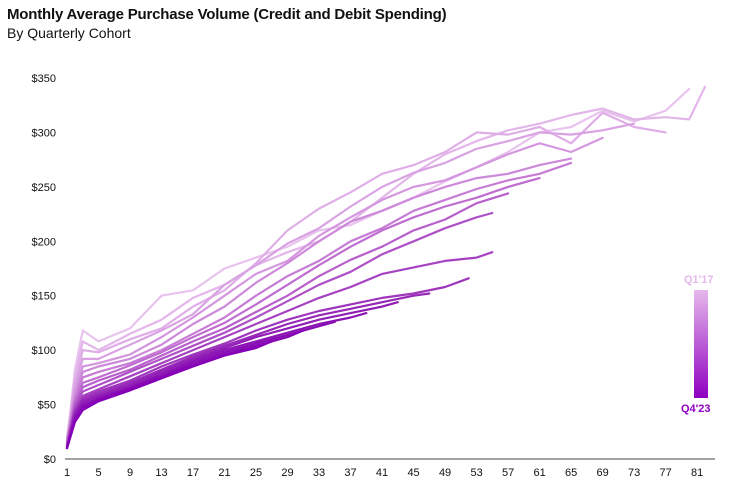  I want to click on x-tick-label: 77, so click(665, 473).